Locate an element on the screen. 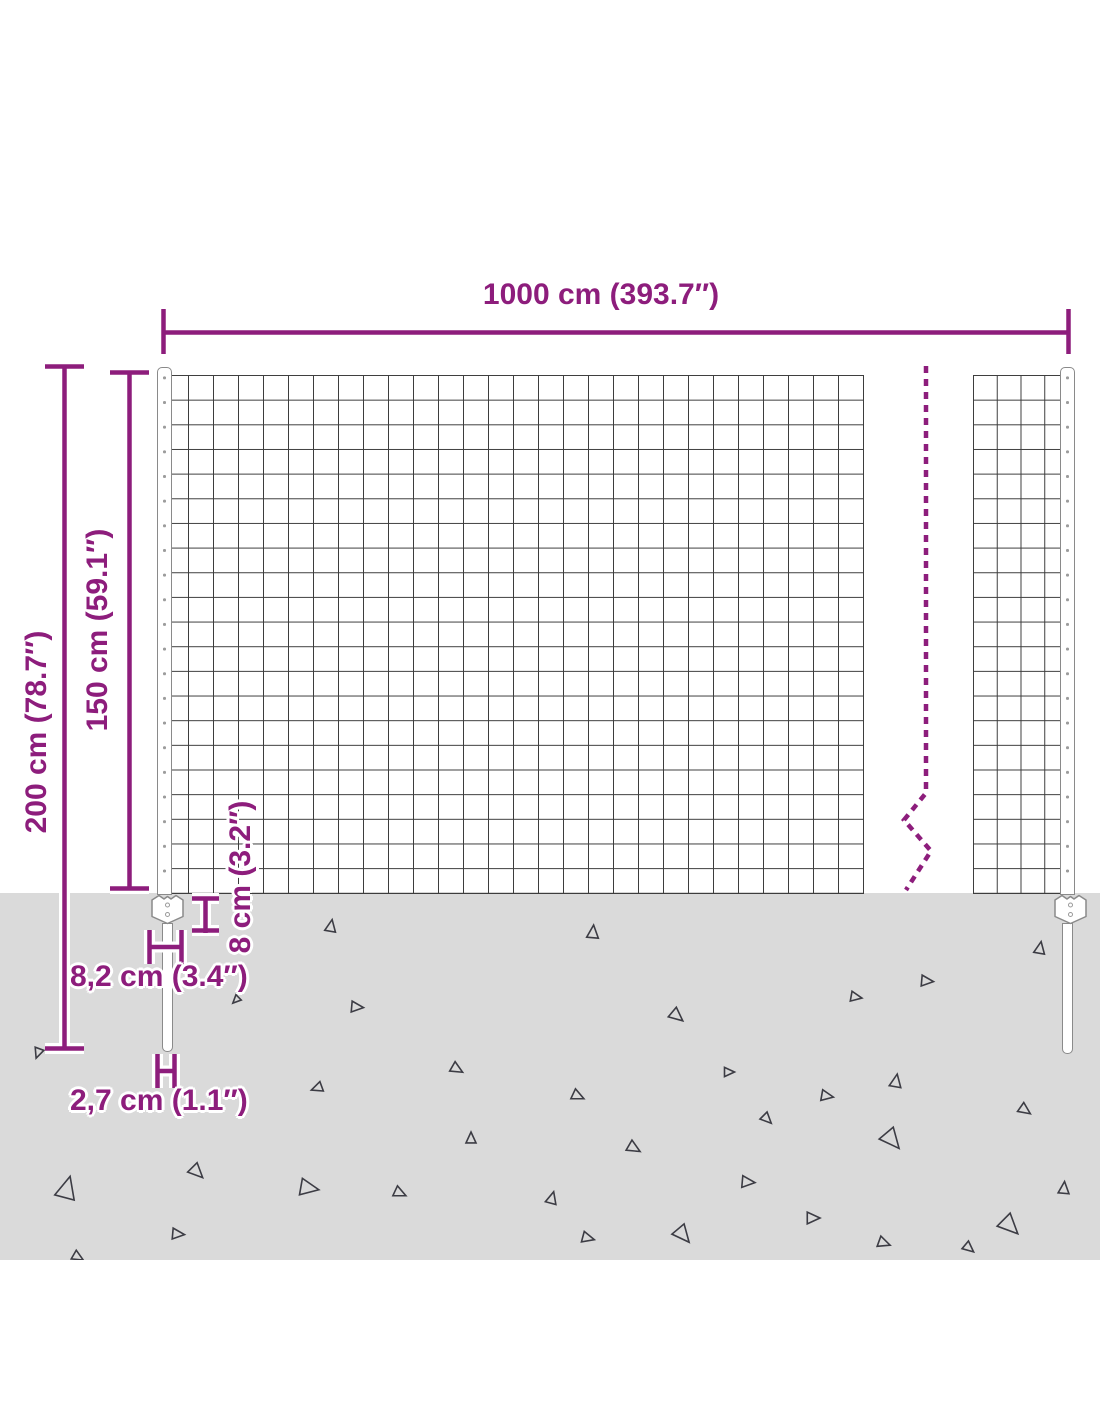 This screenshot has width=1100, height=1422. right-post-ground-spike is located at coordinates (1067, 988).